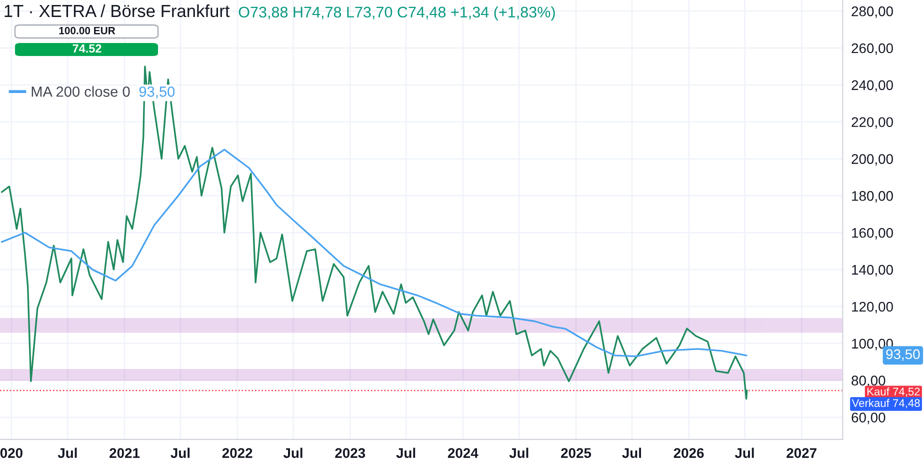 The width and height of the screenshot is (924, 465). I want to click on ref-line-label: Kauf 74,52, so click(893, 392).